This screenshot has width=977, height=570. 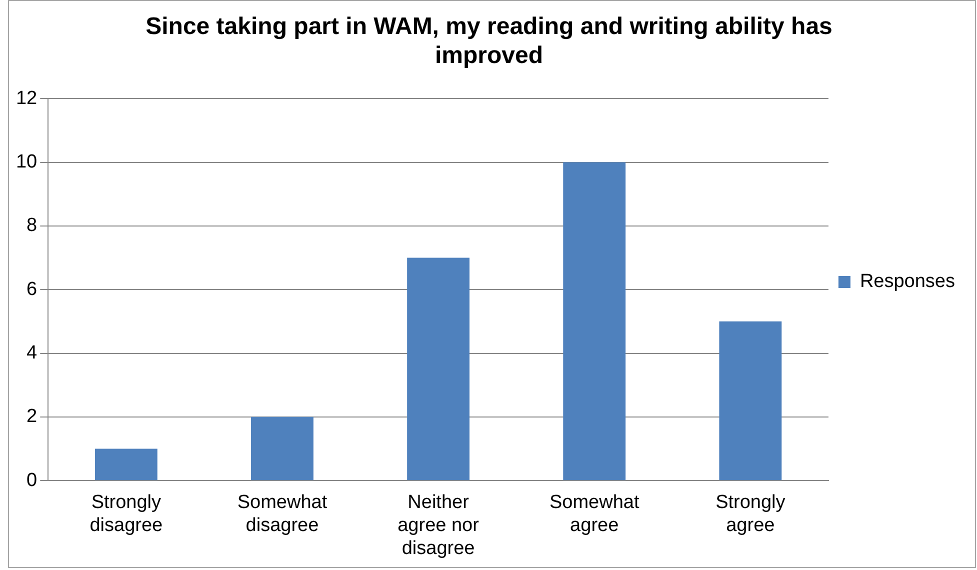 I want to click on y-tick-label: 4, so click(x=32, y=353).